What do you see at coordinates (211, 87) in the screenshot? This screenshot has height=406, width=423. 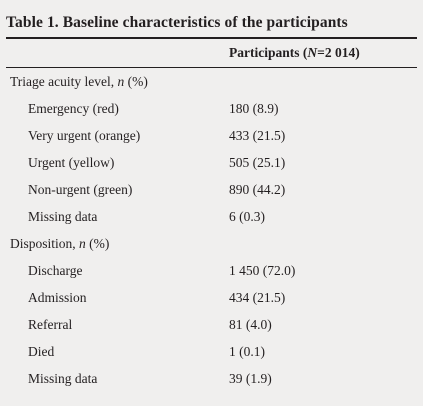 I see `section-triage-acuity: Triage acuity level, n (%)` at bounding box center [211, 87].